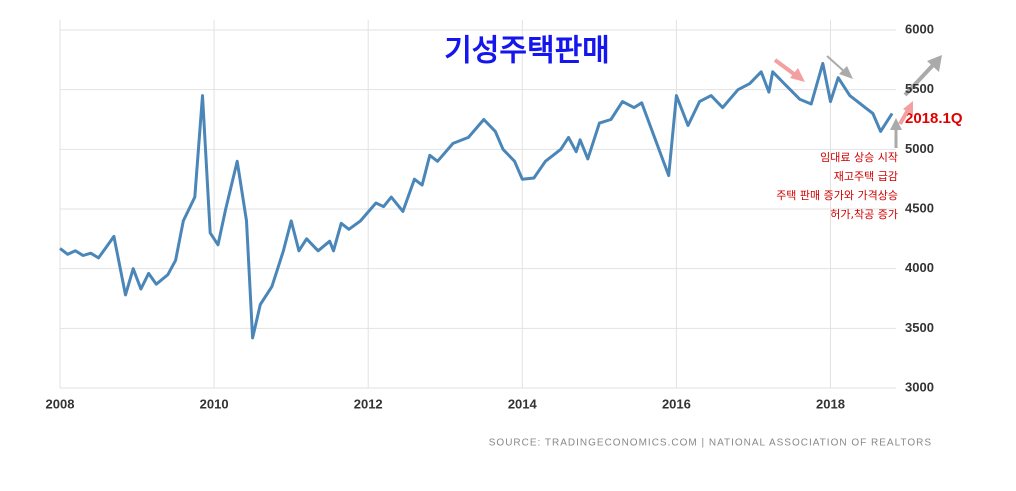 The width and height of the screenshot is (1016, 491). I want to click on x-tick-label: 2010, so click(214, 403).